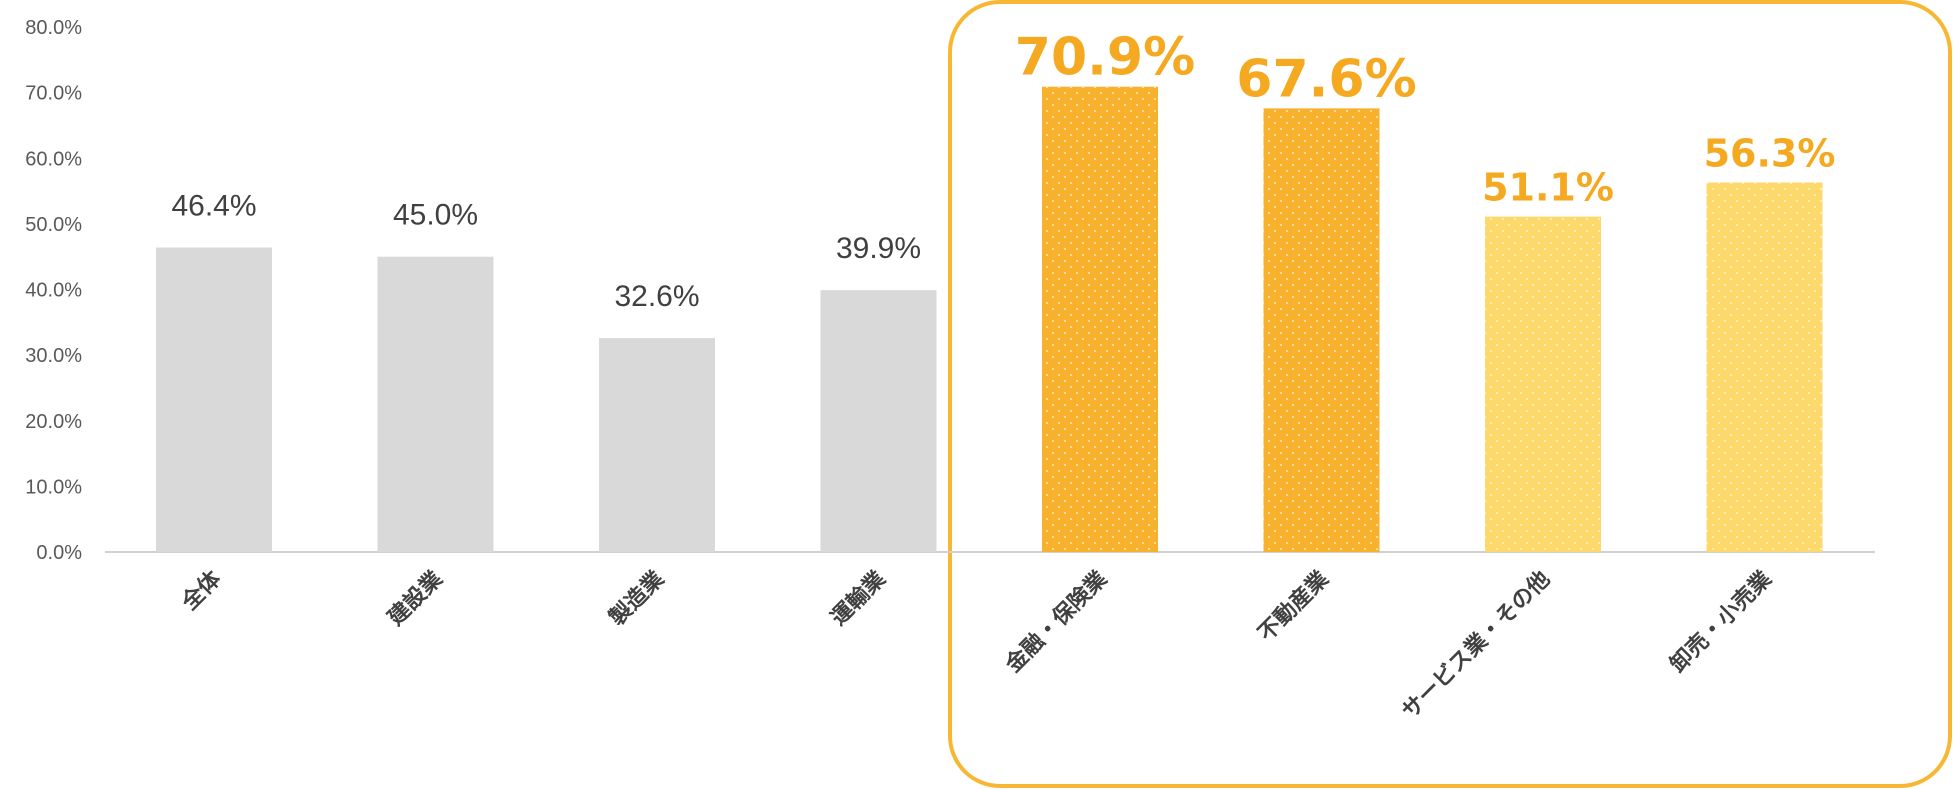 This screenshot has height=789, width=1955. Describe the element at coordinates (1721, 621) in the screenshot. I see `x-tick-label: 卸売・小売業` at that location.